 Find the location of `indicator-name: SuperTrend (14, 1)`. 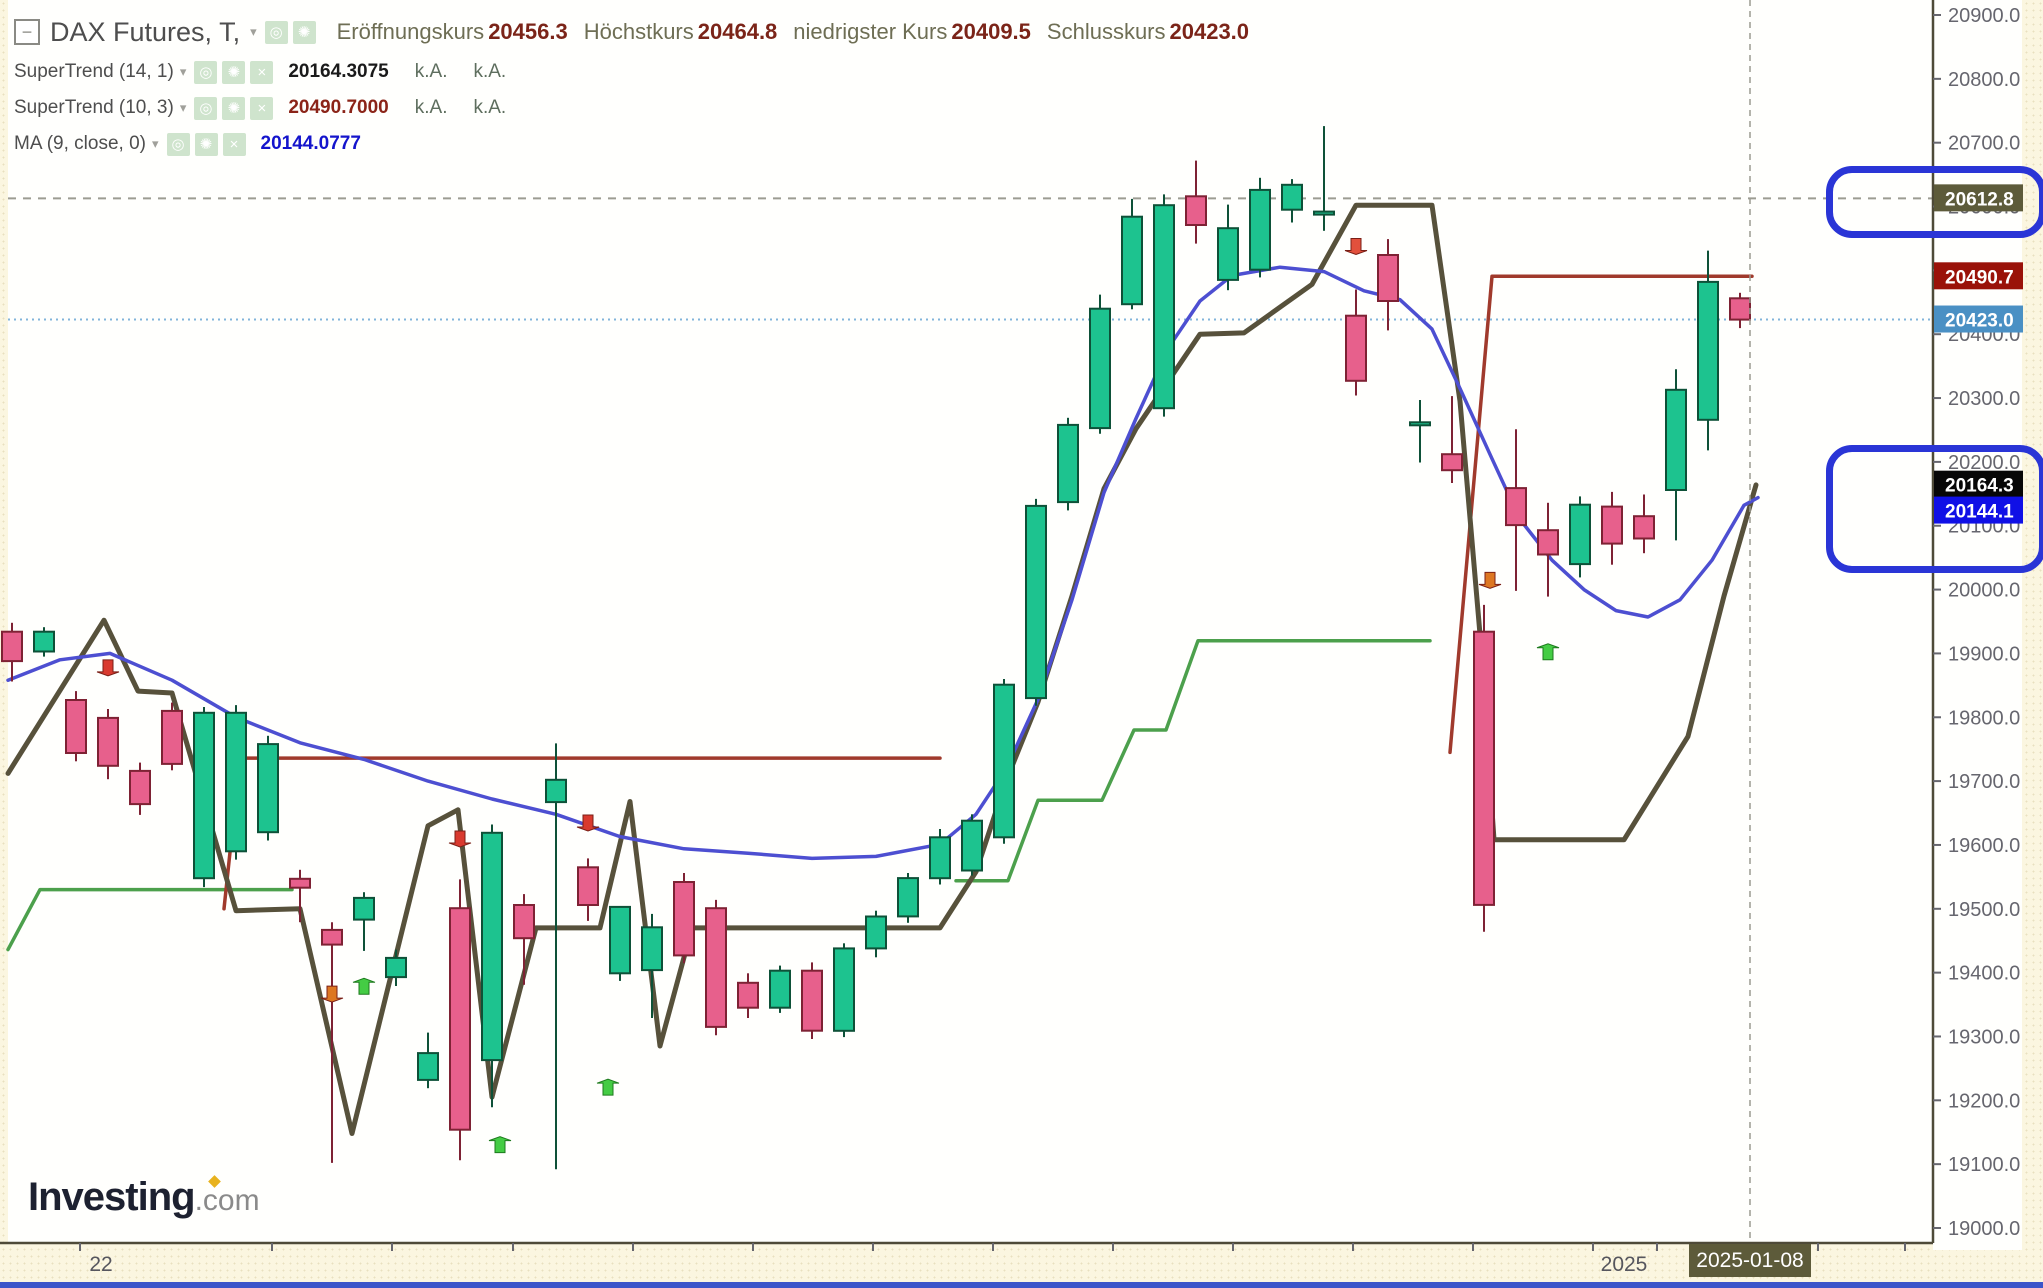

indicator-name: SuperTrend (14, 1) is located at coordinates (94, 71).